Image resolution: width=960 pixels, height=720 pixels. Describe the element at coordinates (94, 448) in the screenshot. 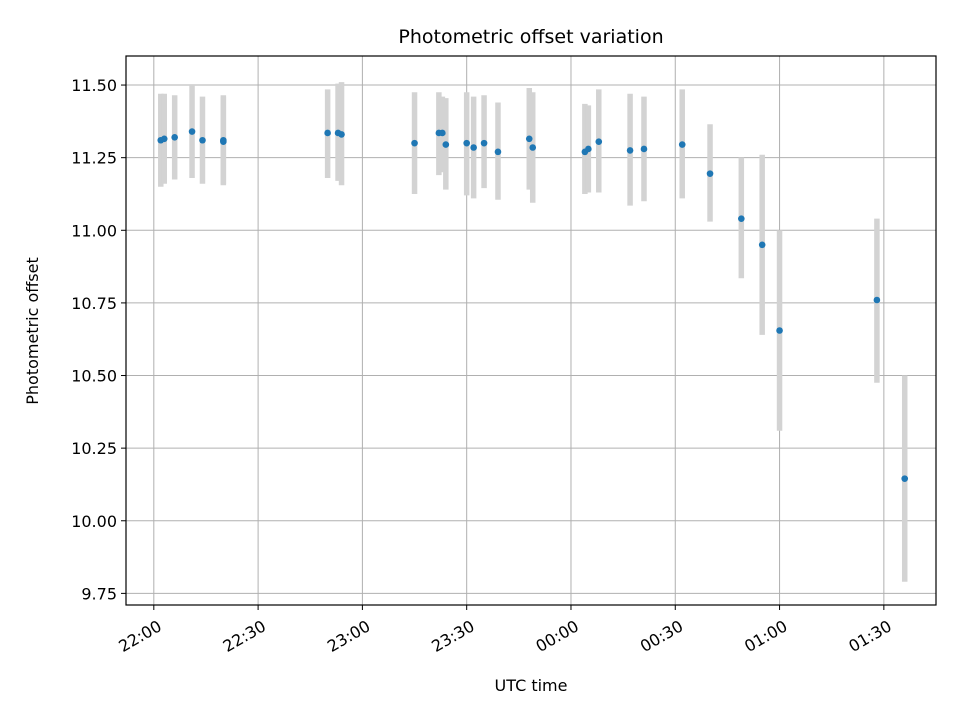

I see `y-tick-label: 10.25` at that location.